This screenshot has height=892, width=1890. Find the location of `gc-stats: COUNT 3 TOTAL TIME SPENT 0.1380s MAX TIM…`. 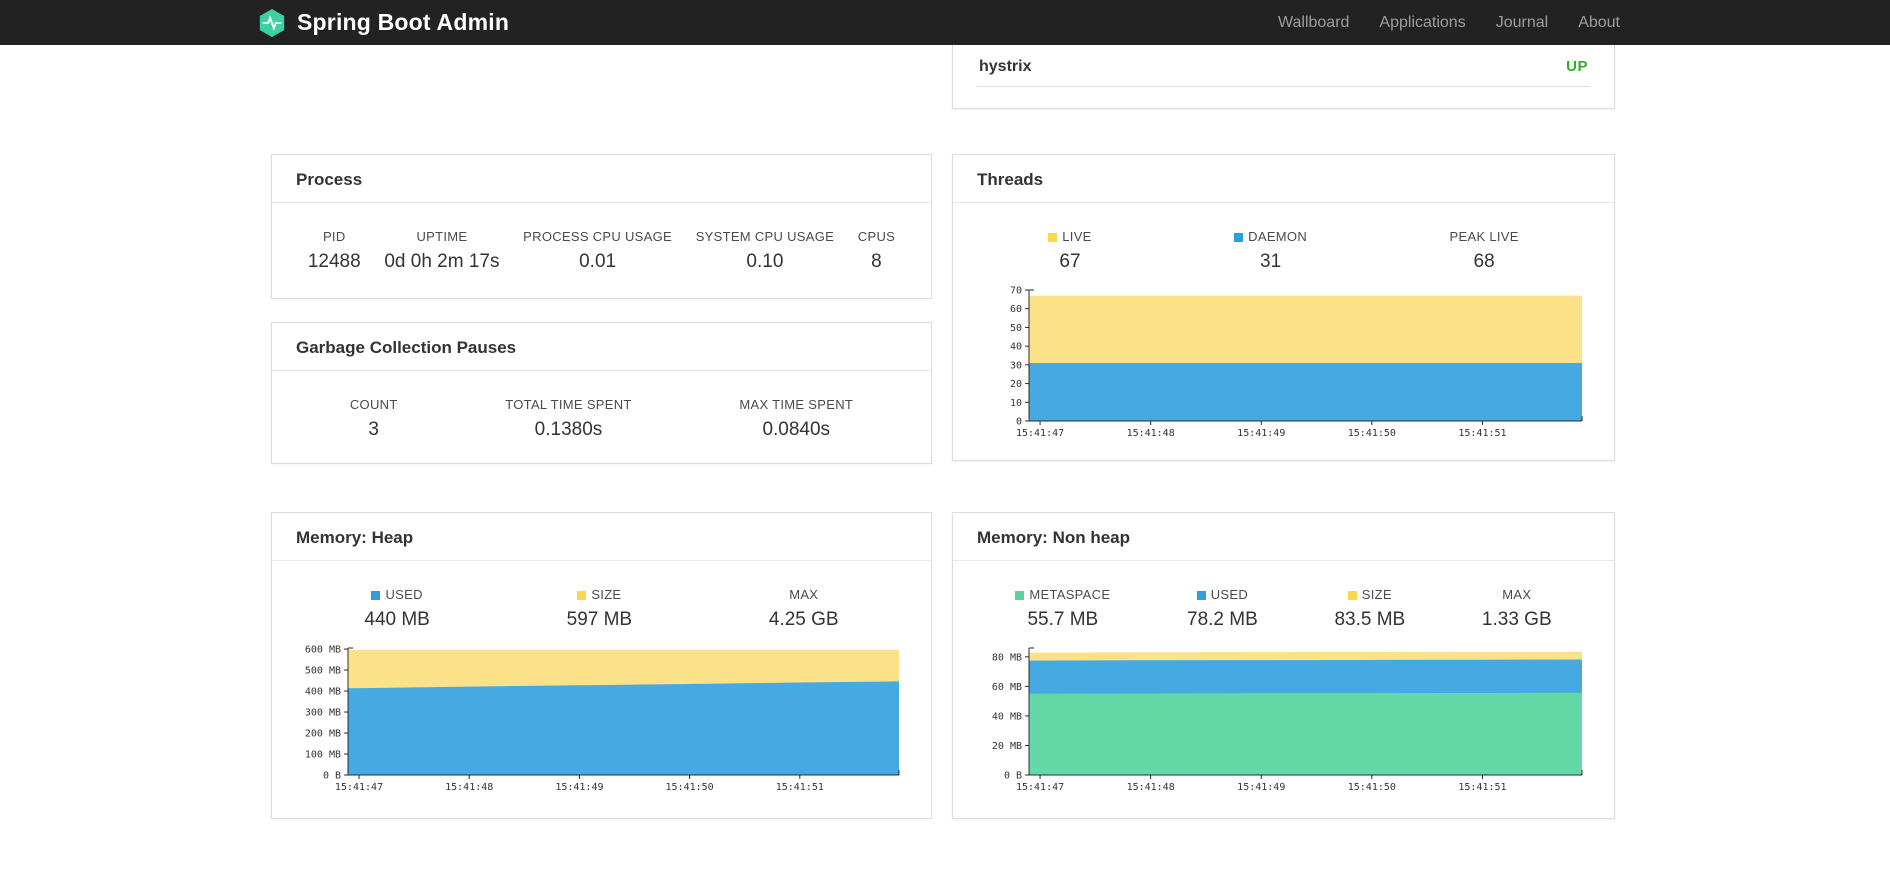

gc-stats: COUNT 3 TOTAL TIME SPENT 0.1380s MAX TIM… is located at coordinates (601, 419).